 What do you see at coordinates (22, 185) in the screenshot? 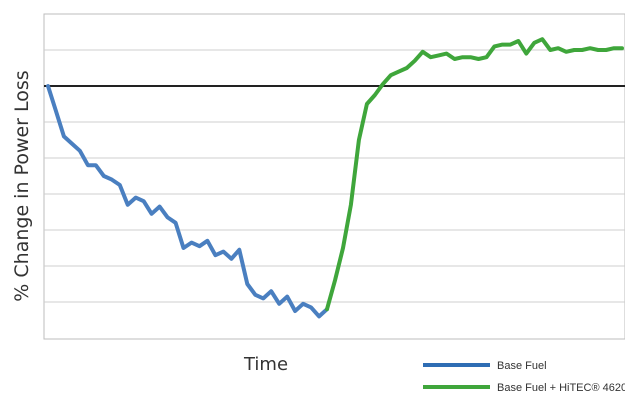
I see `y-axis-label: % Change in Power Loss` at bounding box center [22, 185].